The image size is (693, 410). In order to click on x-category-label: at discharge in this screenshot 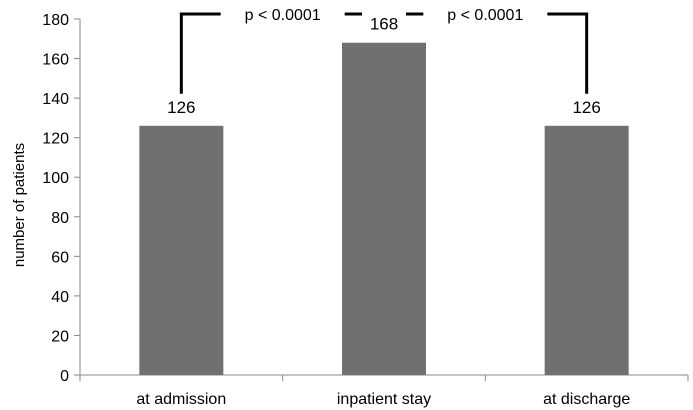, I will do `click(586, 399)`.